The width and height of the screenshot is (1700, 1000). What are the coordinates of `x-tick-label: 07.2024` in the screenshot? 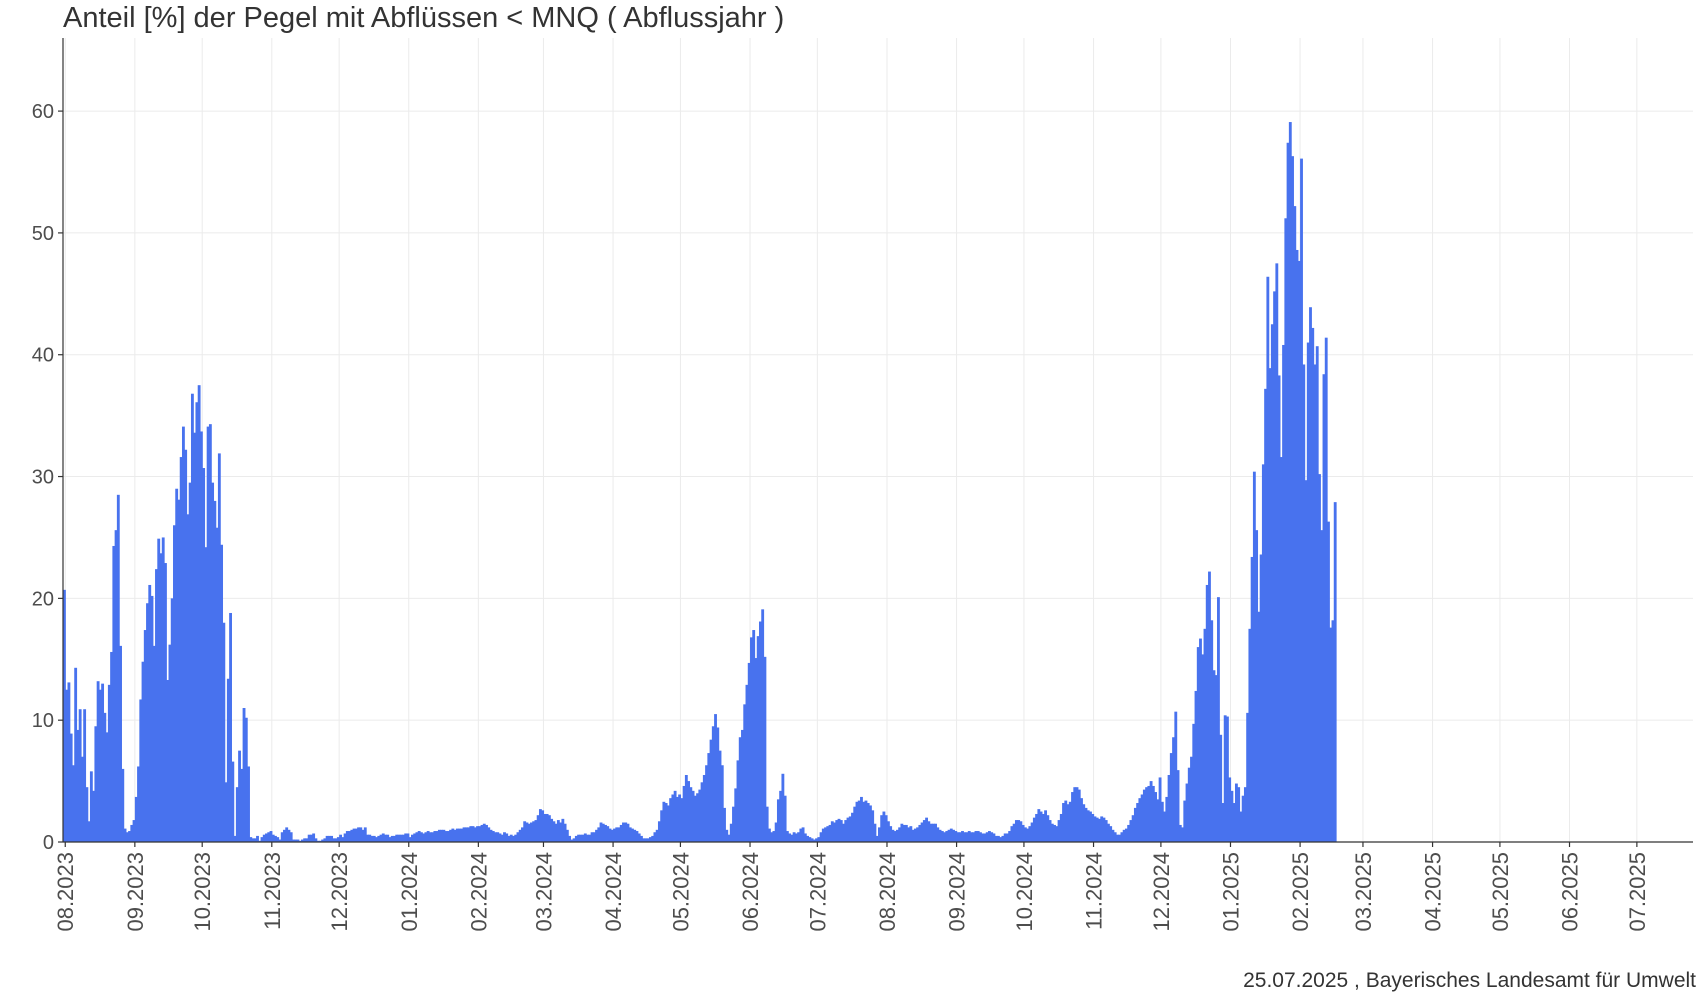 It's located at (817, 892).